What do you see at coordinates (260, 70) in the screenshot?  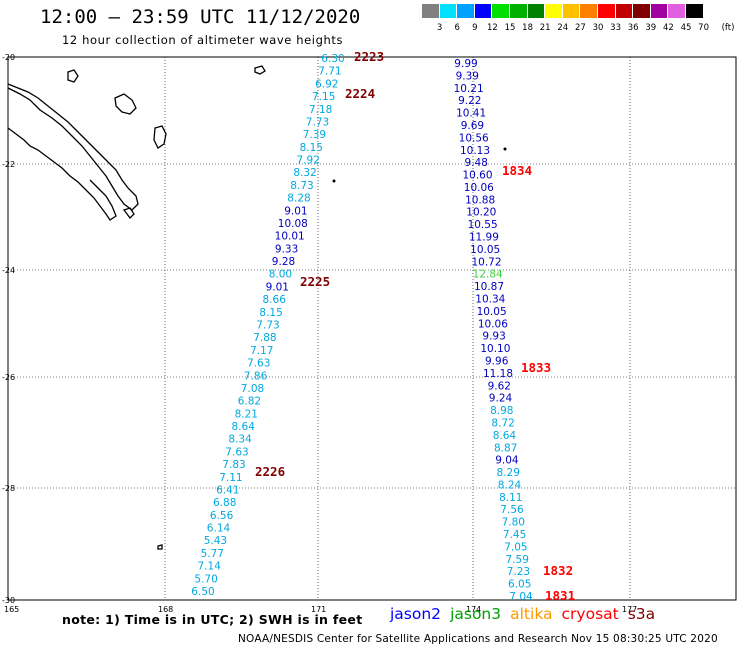 I see `islet-north` at bounding box center [260, 70].